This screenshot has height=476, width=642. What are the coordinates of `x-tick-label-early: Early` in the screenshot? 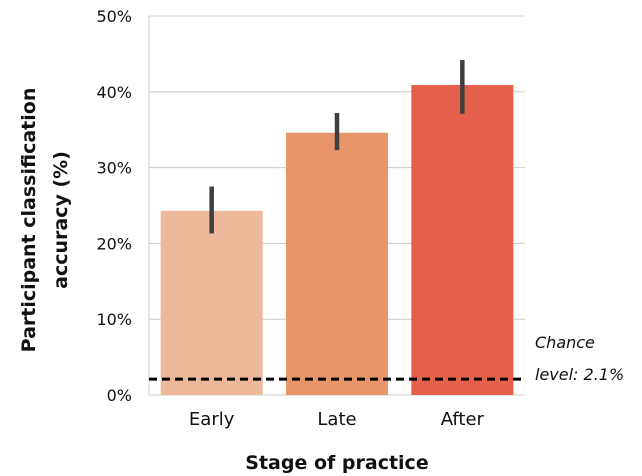 It's located at (212, 419).